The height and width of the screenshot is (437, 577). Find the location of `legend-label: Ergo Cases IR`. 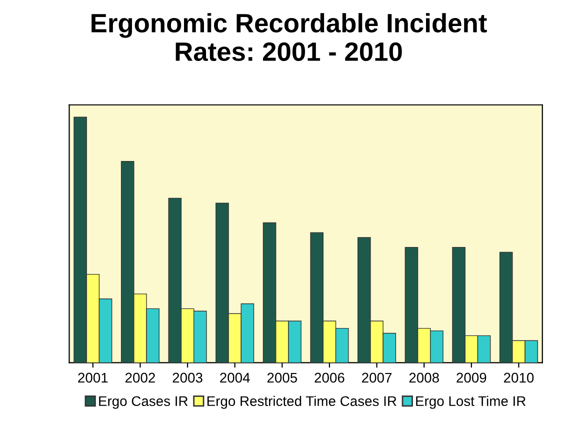

legend-label: Ergo Cases IR is located at coordinates (143, 402).